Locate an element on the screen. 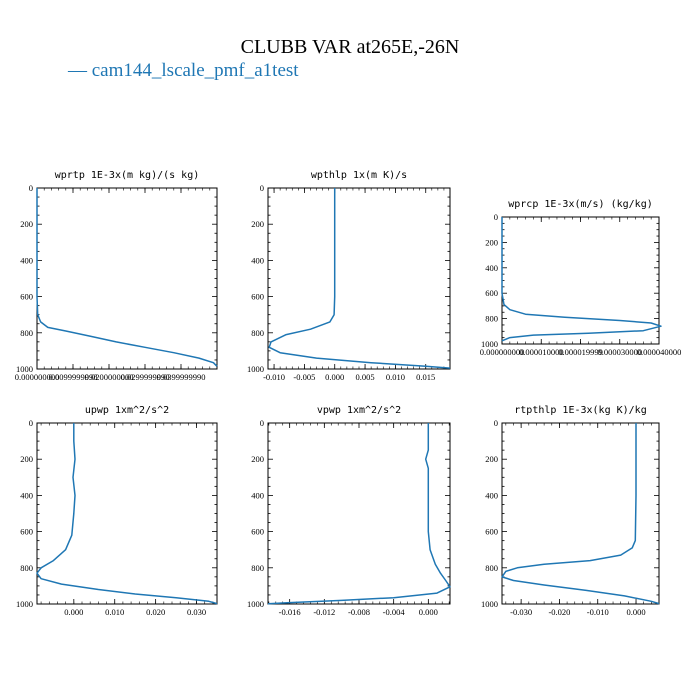 Image resolution: width=700 pixels, height=700 pixels. x-tick-label: -0.016 is located at coordinates (290, 612).